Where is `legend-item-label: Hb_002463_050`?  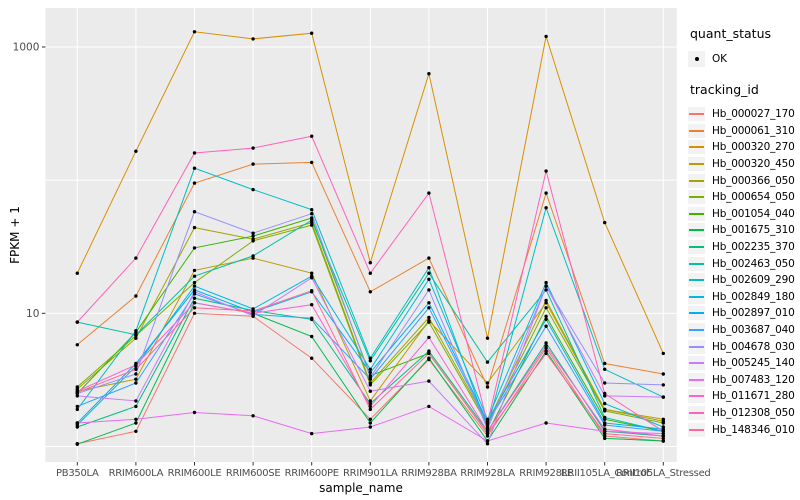 legend-item-label: Hb_002463_050 is located at coordinates (753, 263).